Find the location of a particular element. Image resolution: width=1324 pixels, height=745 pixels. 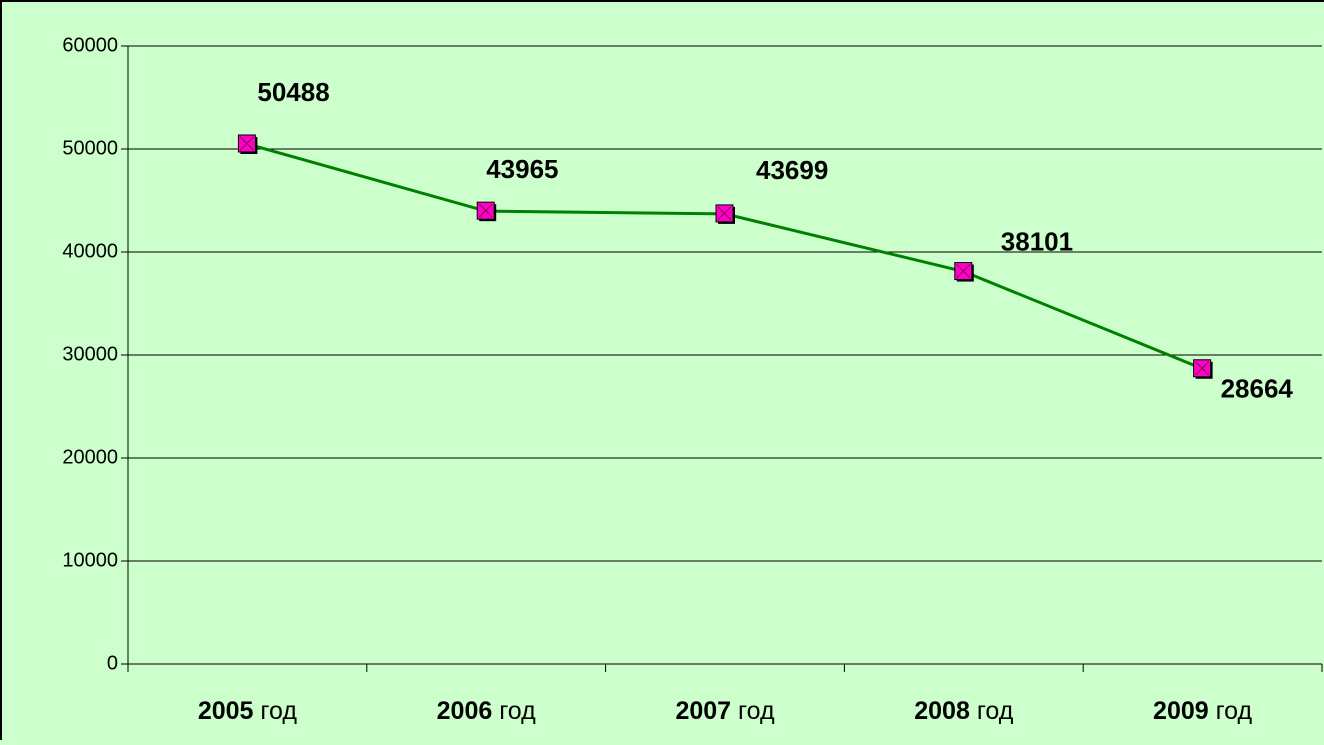

x-tick-label: 2008 год is located at coordinates (963, 711).